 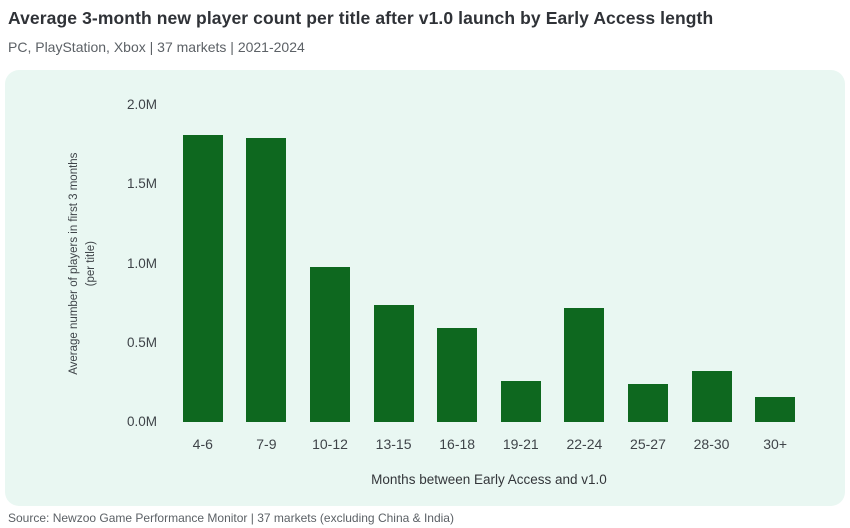 I want to click on x-tick-label: 13-15, so click(x=393, y=444).